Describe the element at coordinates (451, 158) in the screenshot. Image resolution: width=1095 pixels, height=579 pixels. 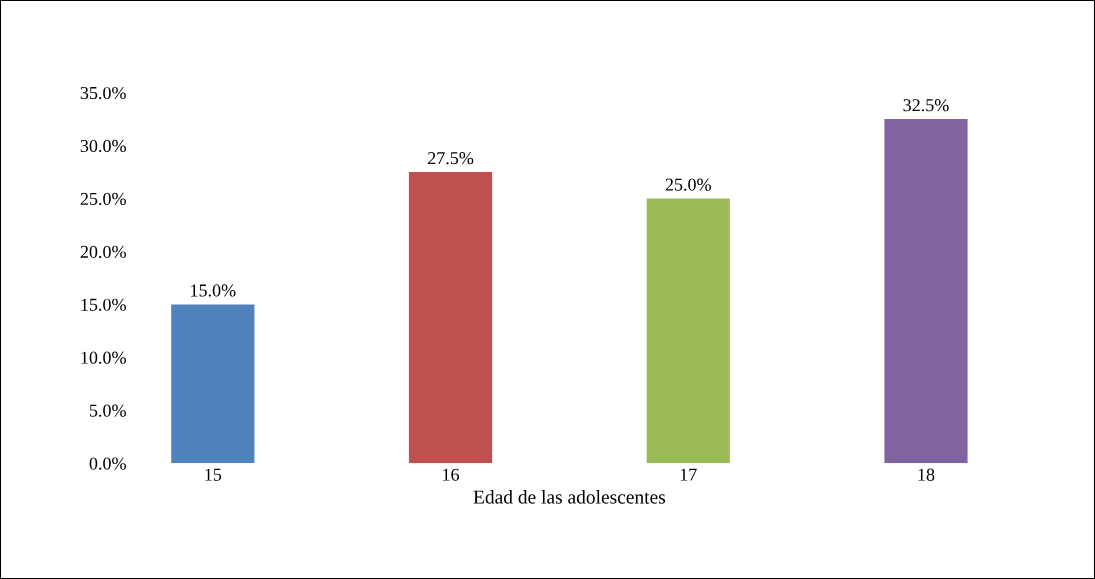
I see `data-label: 27.5%` at that location.